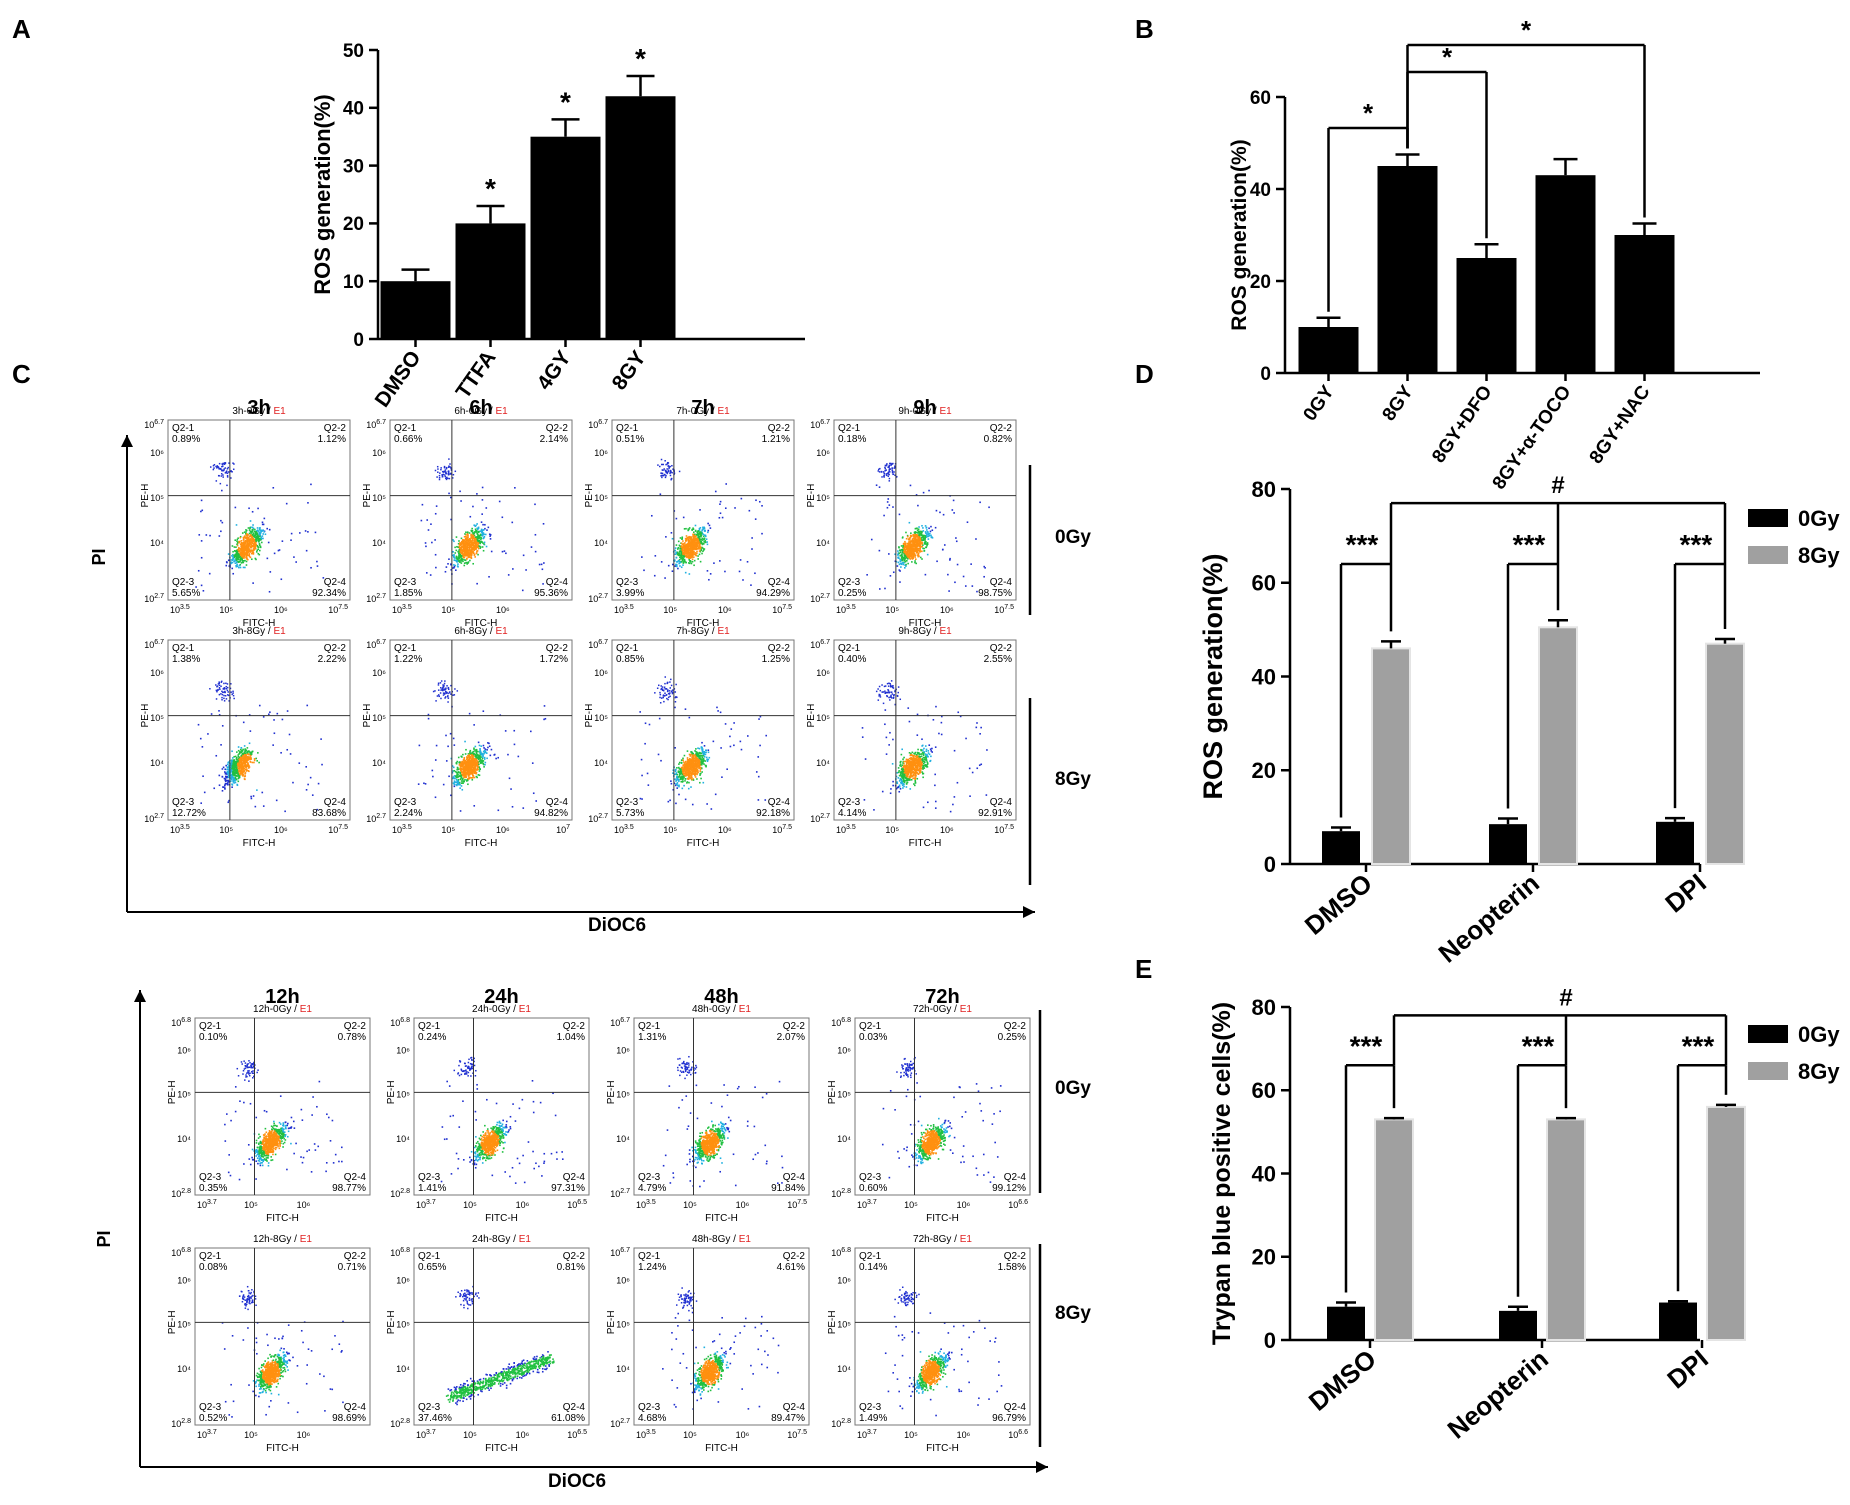 The image size is (1850, 1505). I want to click on quadrant-value-4: 92.34%, so click(329, 593).